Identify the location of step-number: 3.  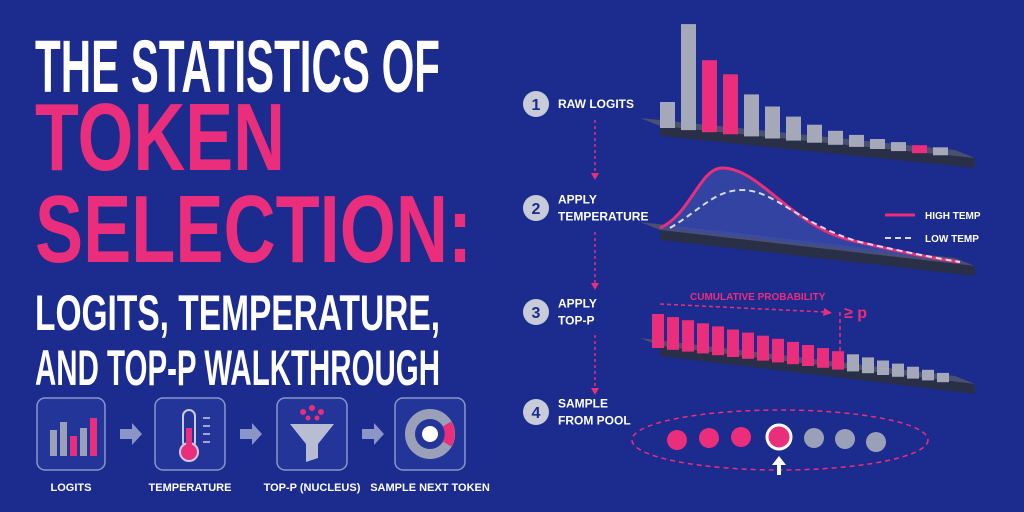
(536, 313).